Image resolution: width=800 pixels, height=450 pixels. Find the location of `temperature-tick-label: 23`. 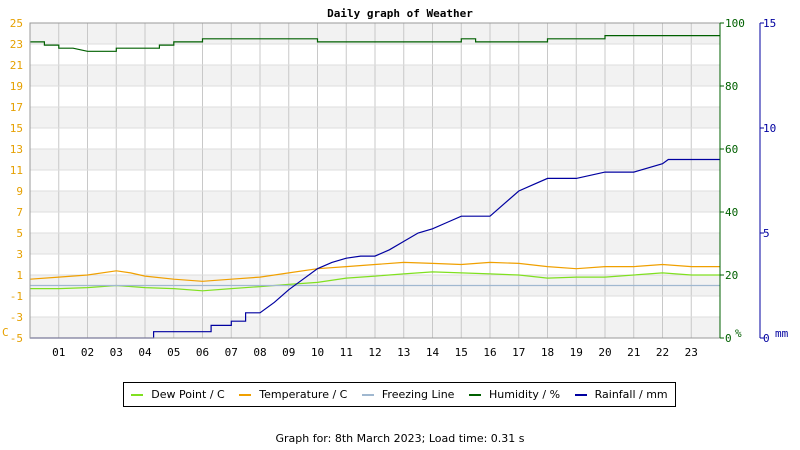

temperature-tick-label: 23 is located at coordinates (16, 44).